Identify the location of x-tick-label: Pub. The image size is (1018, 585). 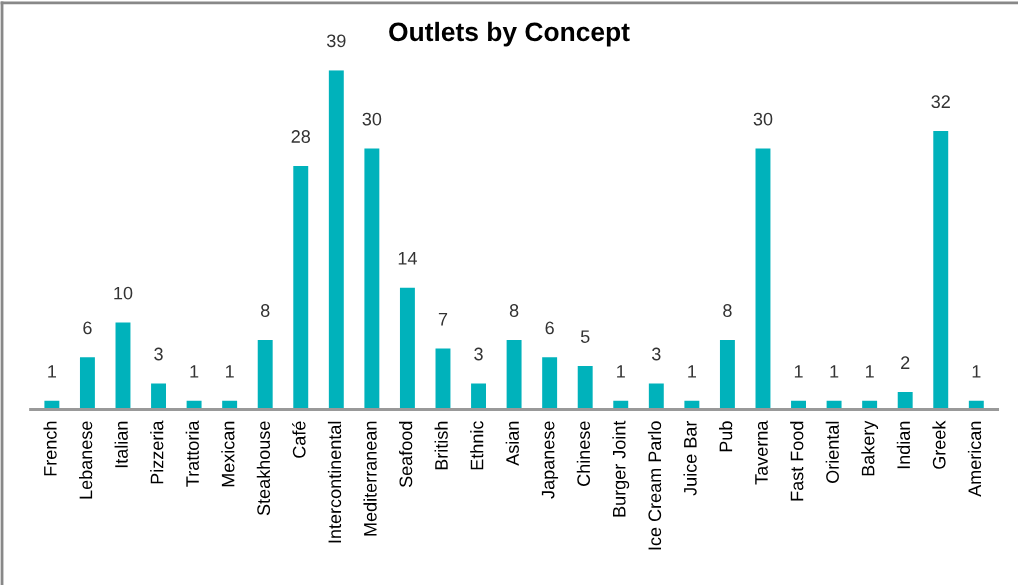
(726, 436).